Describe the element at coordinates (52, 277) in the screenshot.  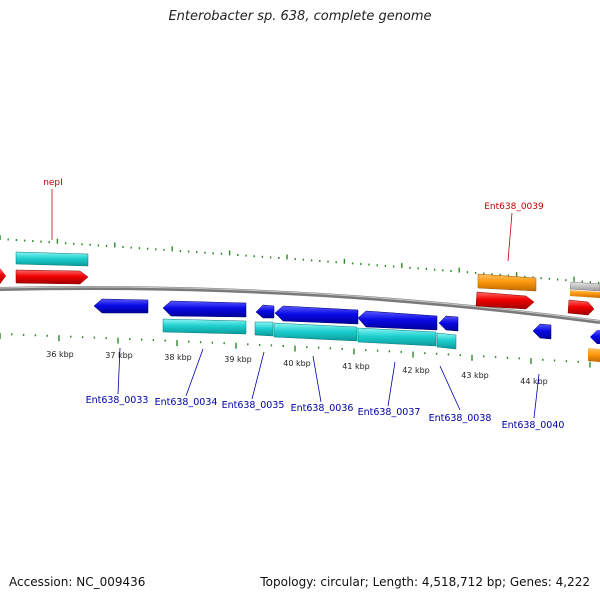
I see `gene-red-nepI` at that location.